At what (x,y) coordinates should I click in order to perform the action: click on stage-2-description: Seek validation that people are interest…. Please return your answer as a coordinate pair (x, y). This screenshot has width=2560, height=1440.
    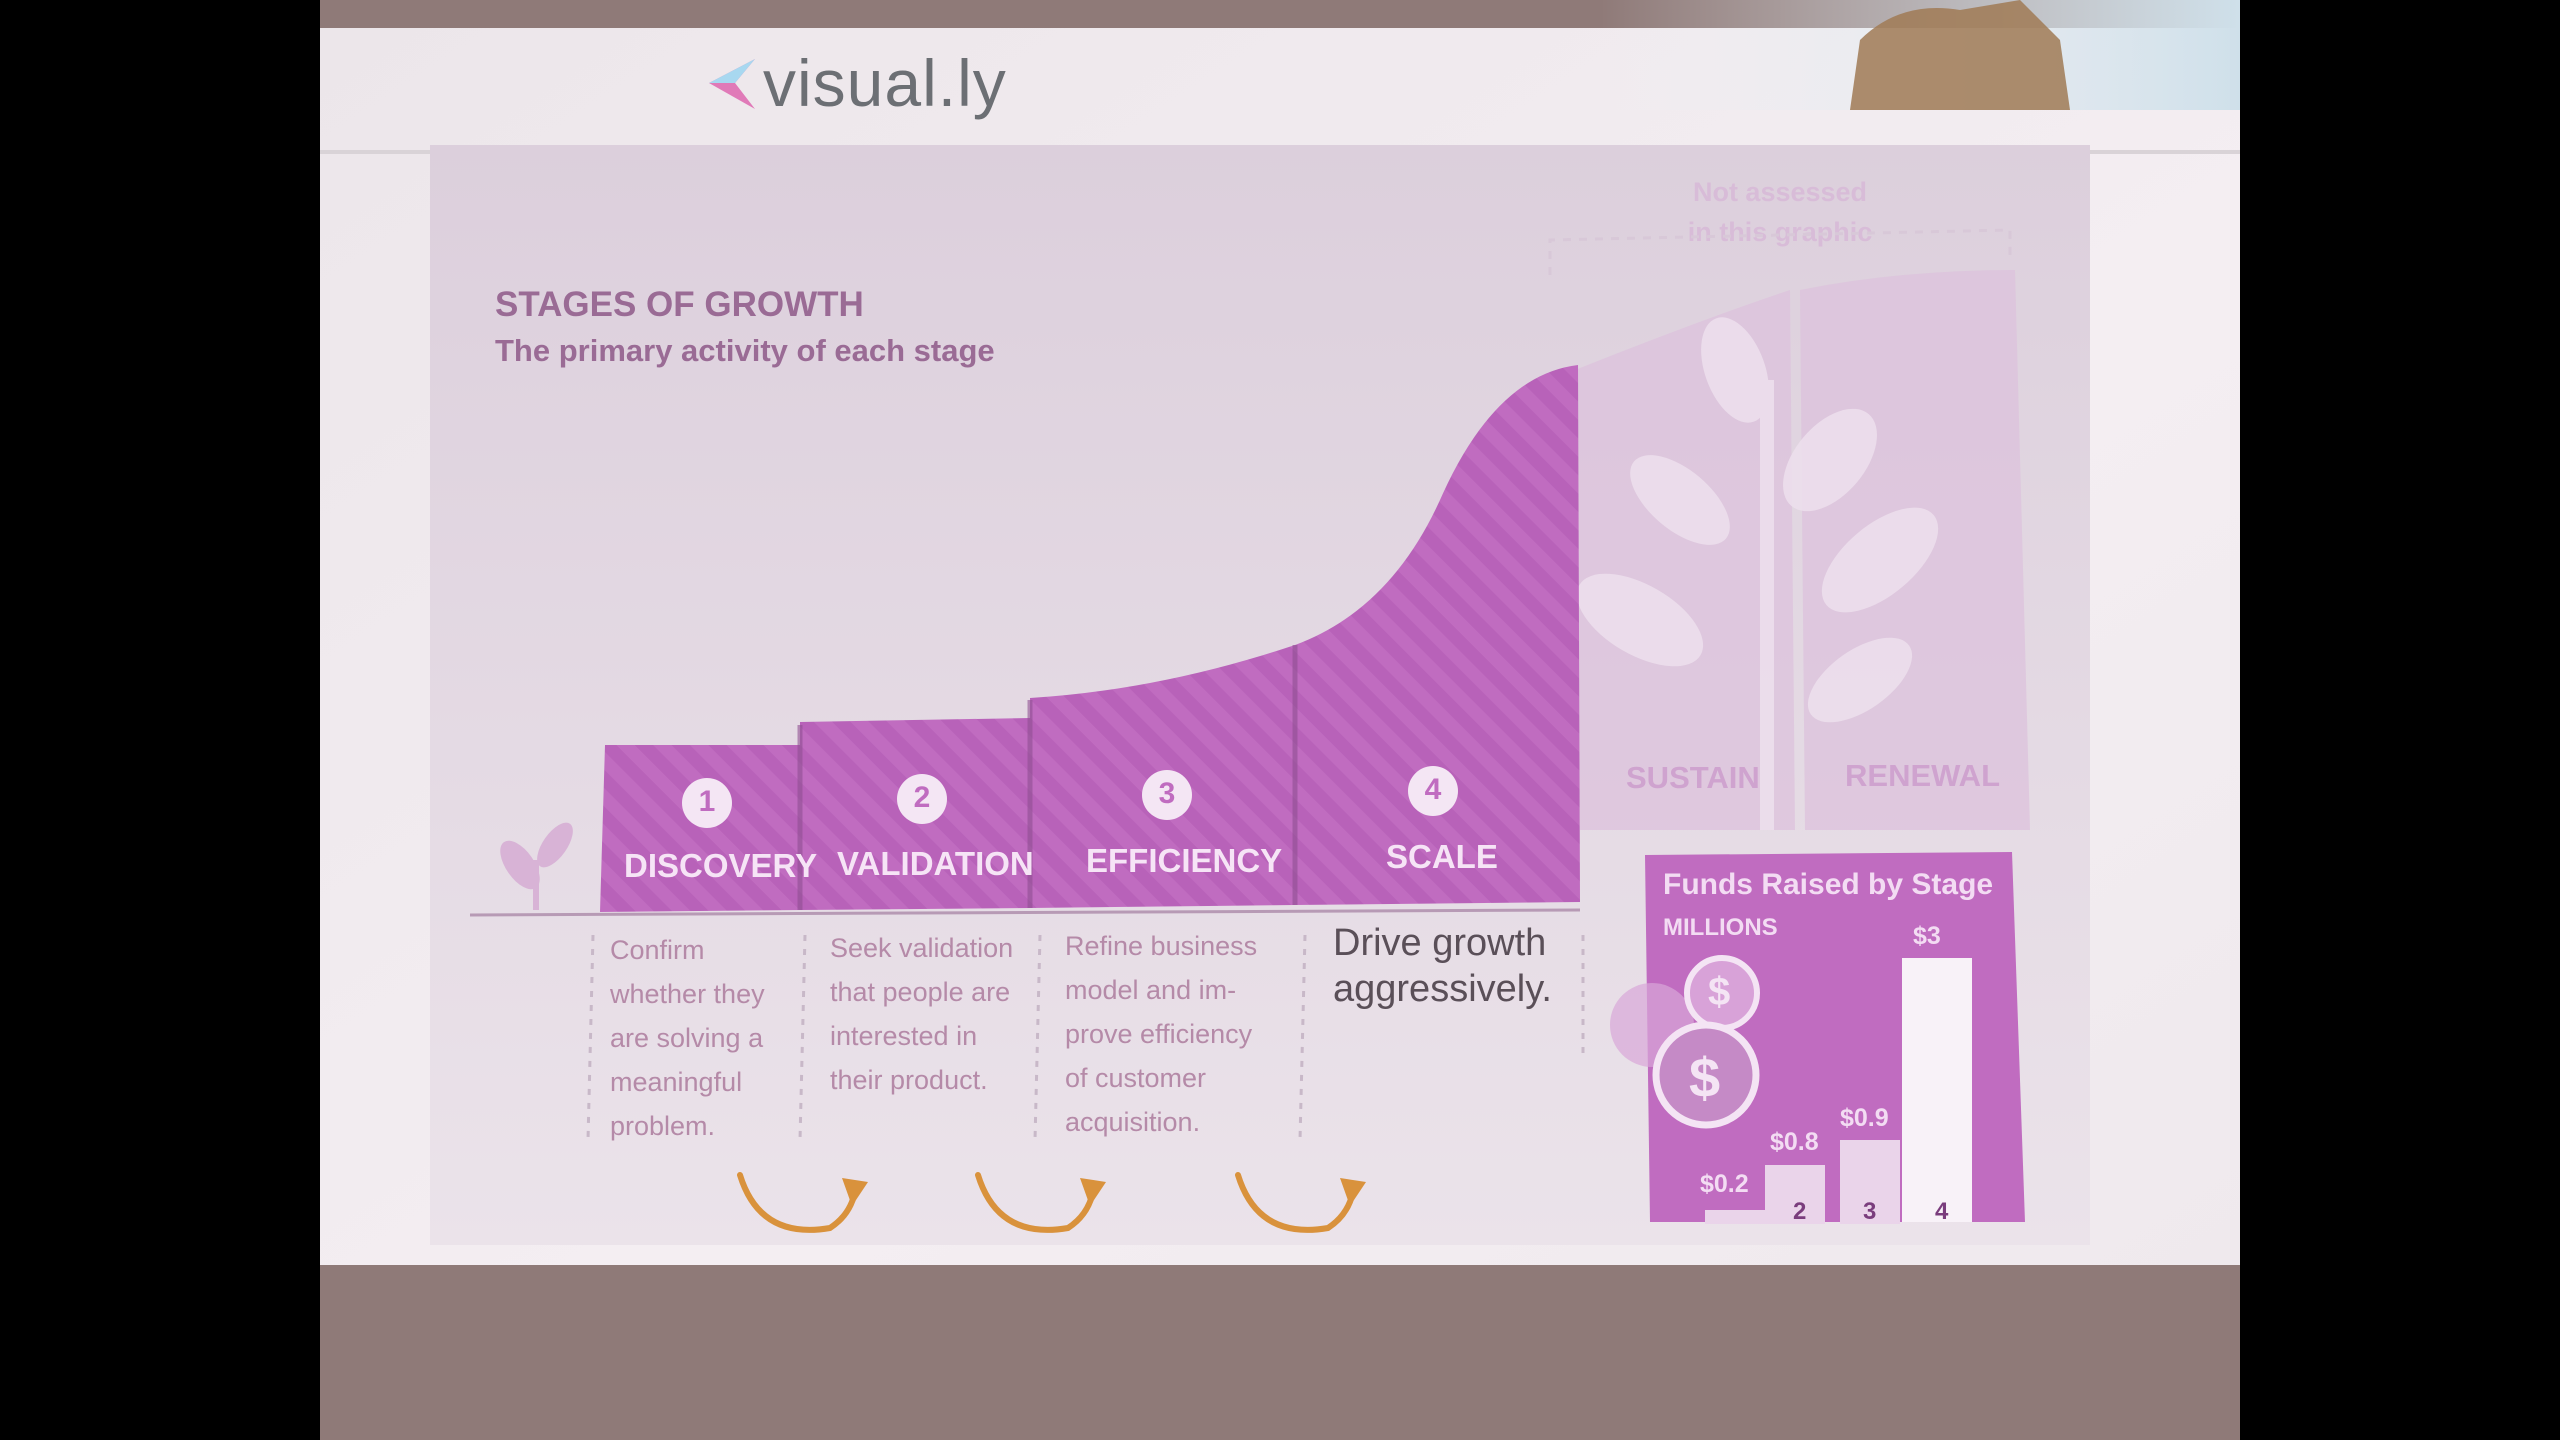
    Looking at the image, I should click on (921, 1014).